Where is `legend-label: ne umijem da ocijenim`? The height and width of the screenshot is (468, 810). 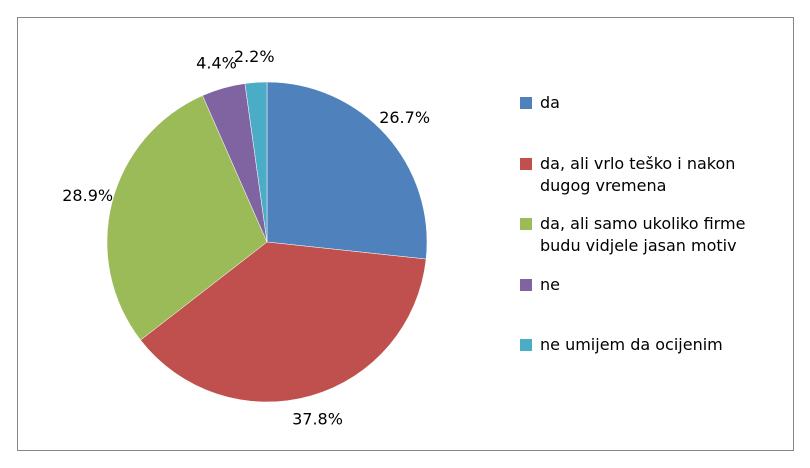 legend-label: ne umijem da ocijenim is located at coordinates (631, 344).